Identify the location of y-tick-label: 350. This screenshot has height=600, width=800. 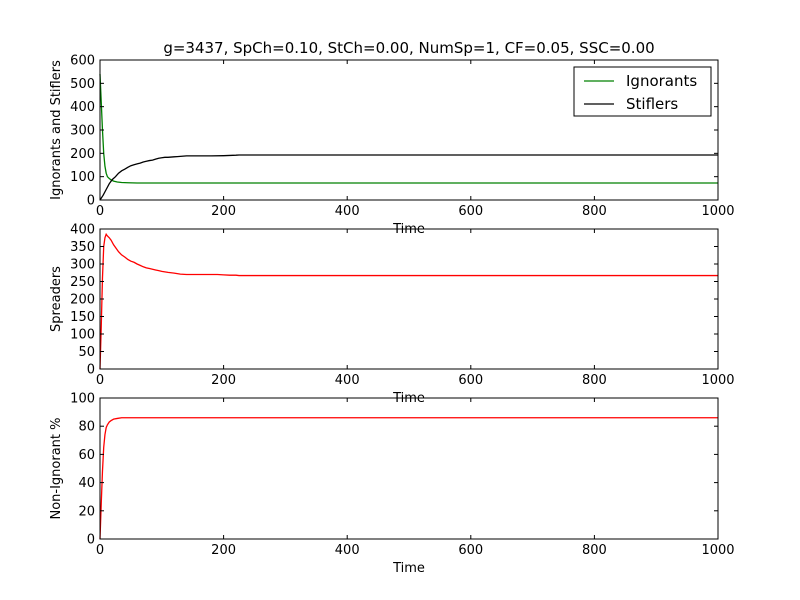
(82, 247).